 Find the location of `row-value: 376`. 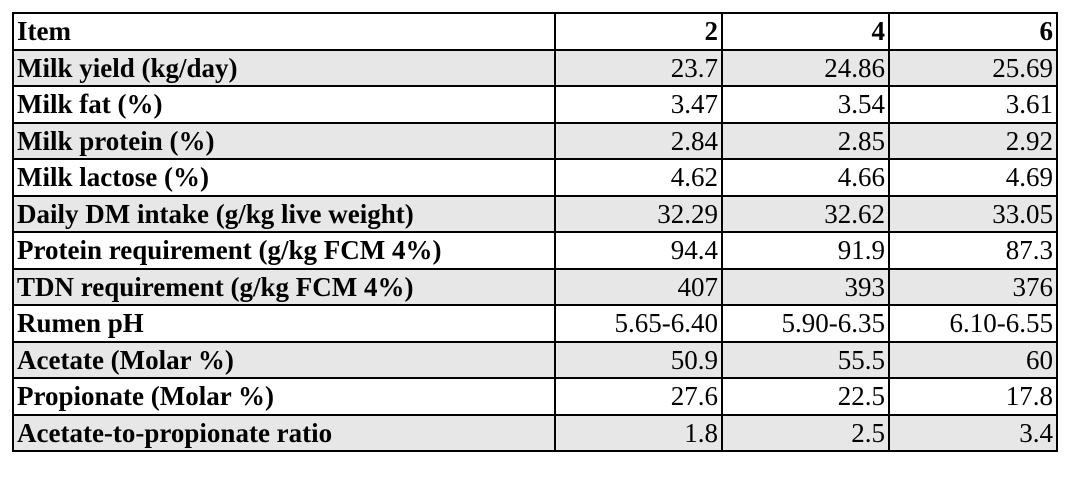

row-value: 376 is located at coordinates (973, 286).